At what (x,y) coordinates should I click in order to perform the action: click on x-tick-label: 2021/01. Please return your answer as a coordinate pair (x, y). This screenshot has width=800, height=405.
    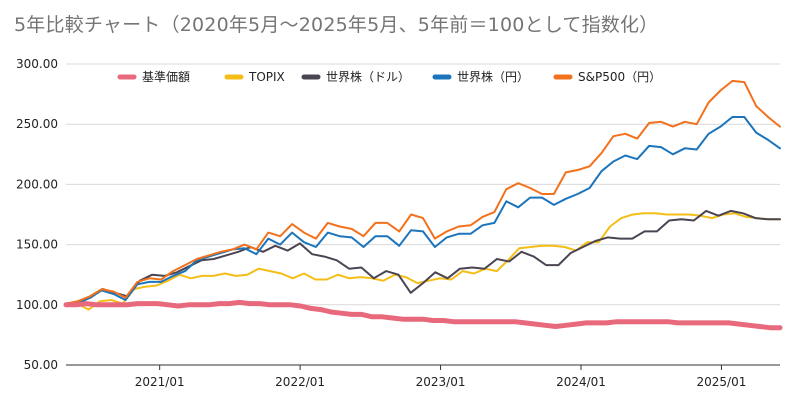
    Looking at the image, I should click on (160, 382).